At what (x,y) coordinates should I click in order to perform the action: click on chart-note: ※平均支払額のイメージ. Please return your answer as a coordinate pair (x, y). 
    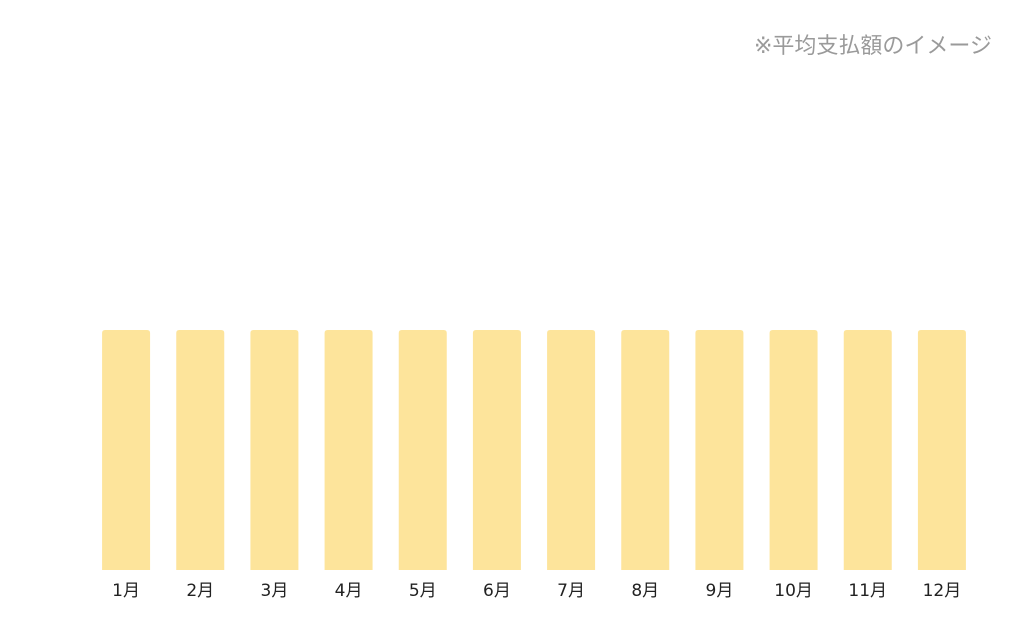
    Looking at the image, I should click on (873, 46).